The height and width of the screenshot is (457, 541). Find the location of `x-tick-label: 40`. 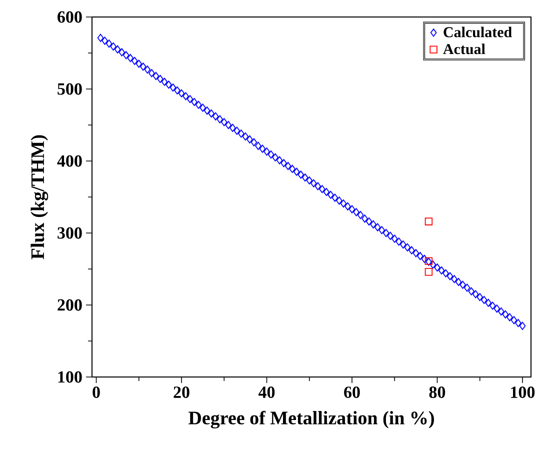

x-tick-label: 40 is located at coordinates (266, 392).